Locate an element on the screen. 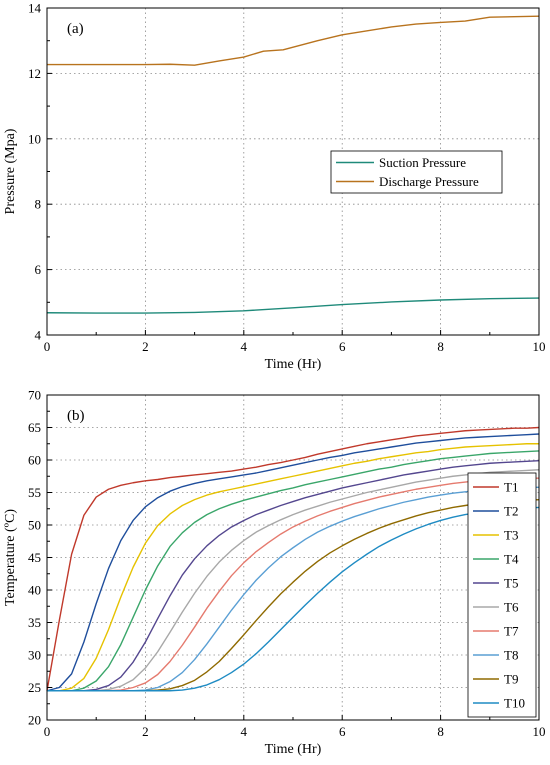 This screenshot has width=550, height=765. y-tick-label: 12 is located at coordinates (34, 73).